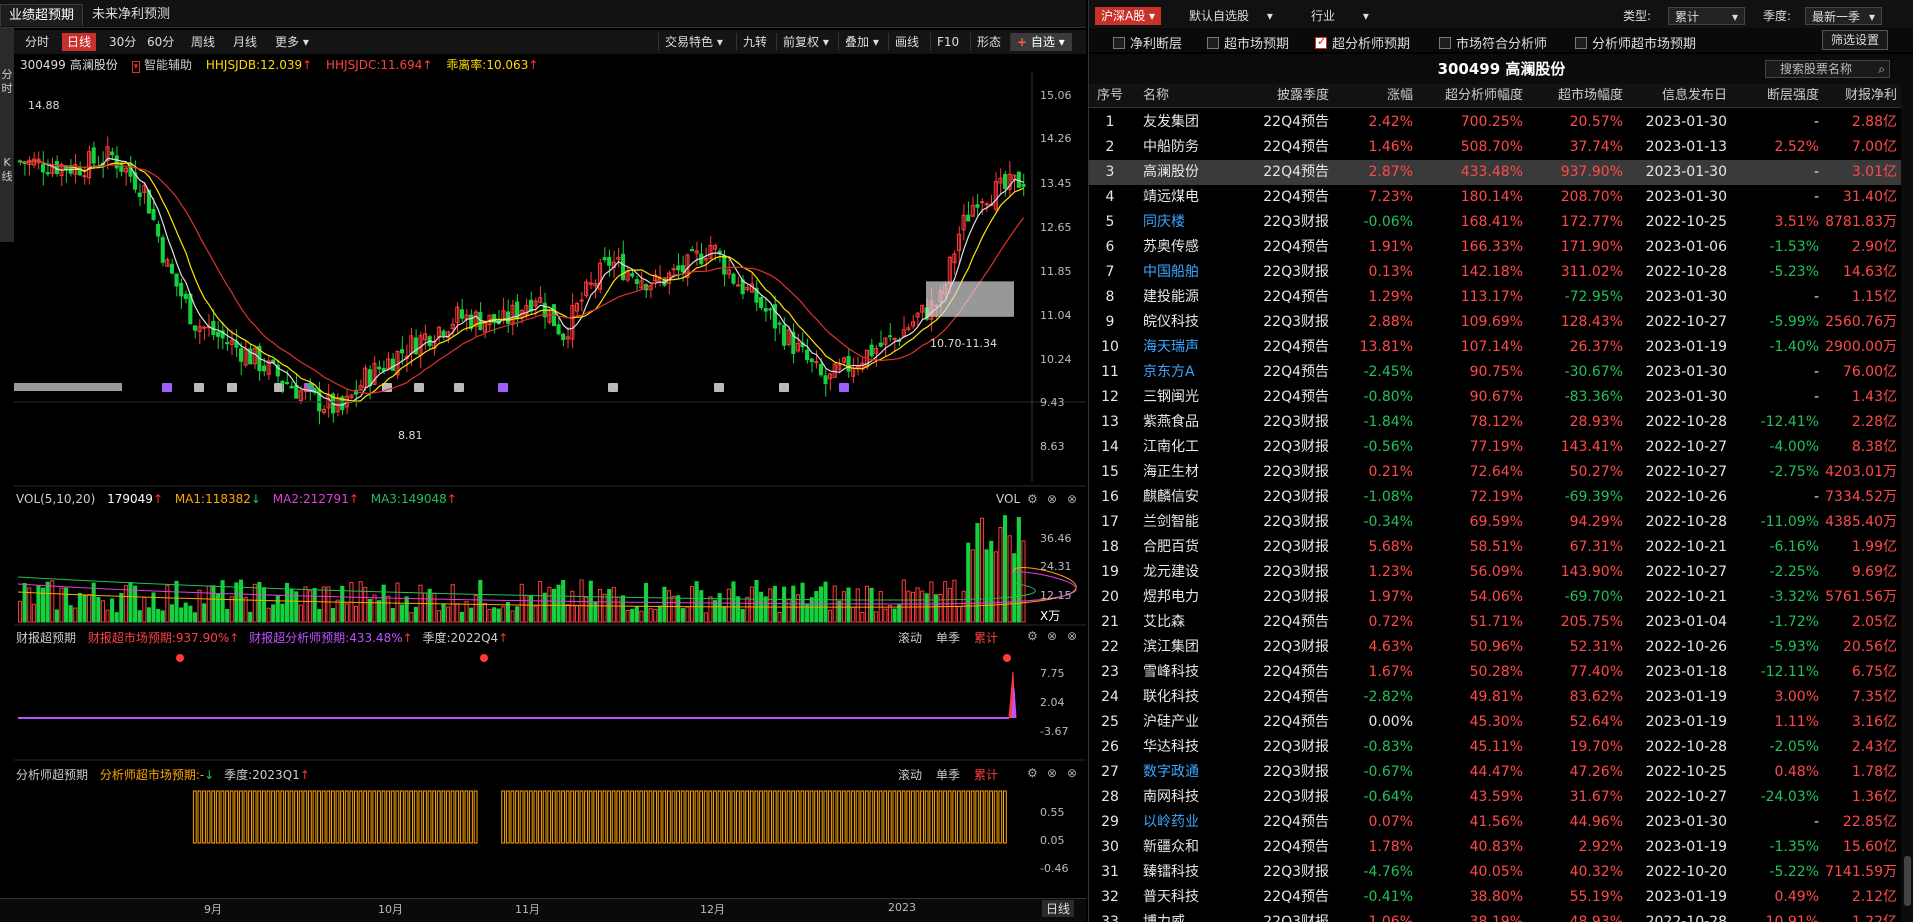  I want to click on period-weekly: 周线, so click(203, 42).